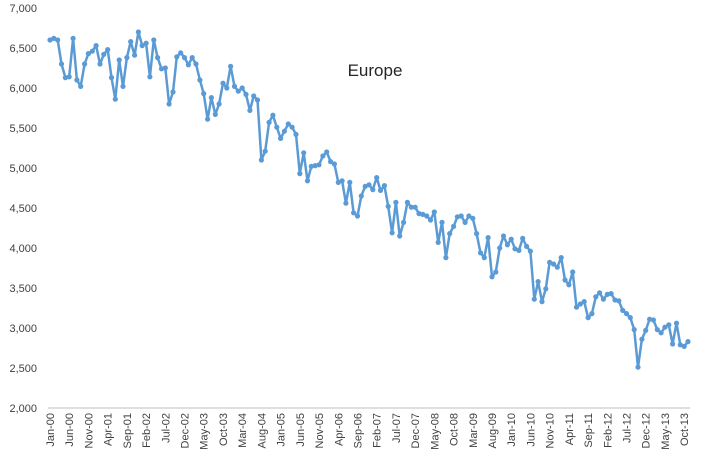 The height and width of the screenshot is (462, 704). I want to click on x-tick-label: Jun-05, so click(301, 430).